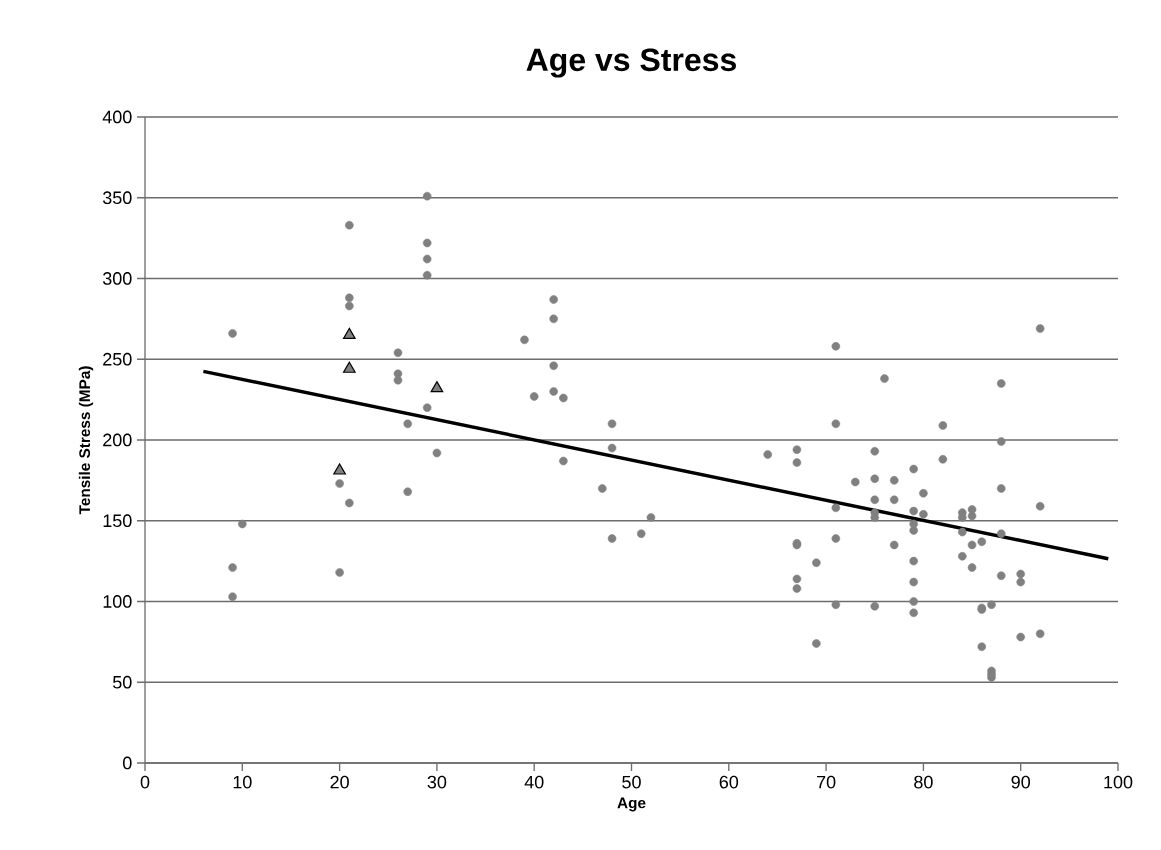 The width and height of the screenshot is (1161, 850). What do you see at coordinates (437, 782) in the screenshot?
I see `x-tick-label: 30` at bounding box center [437, 782].